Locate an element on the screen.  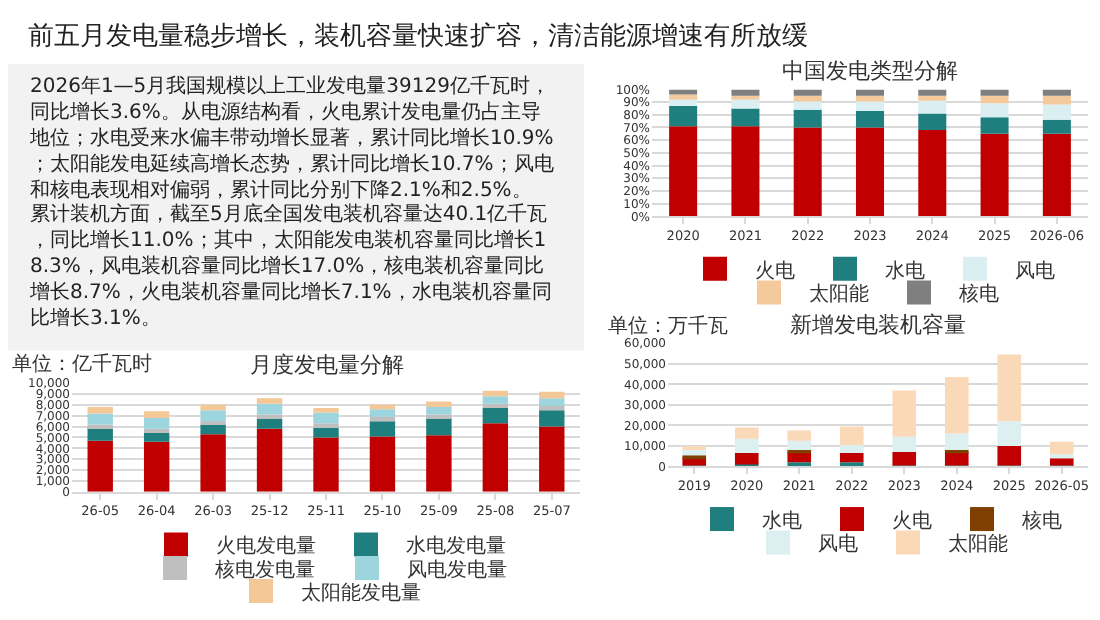
text: 前五月发电量稳步增长，装机容量快速扩容，清洁能源增速有所放缓 is located at coordinates (418, 36).